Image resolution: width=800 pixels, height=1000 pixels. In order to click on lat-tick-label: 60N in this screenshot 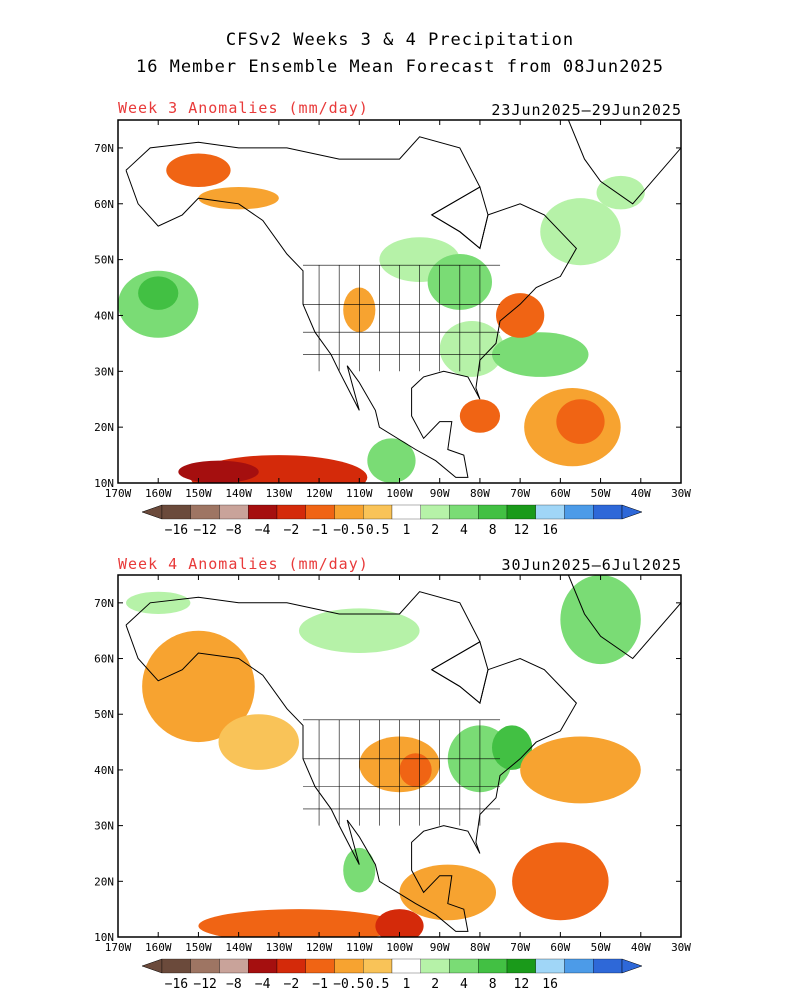, I will do `click(104, 659)`.